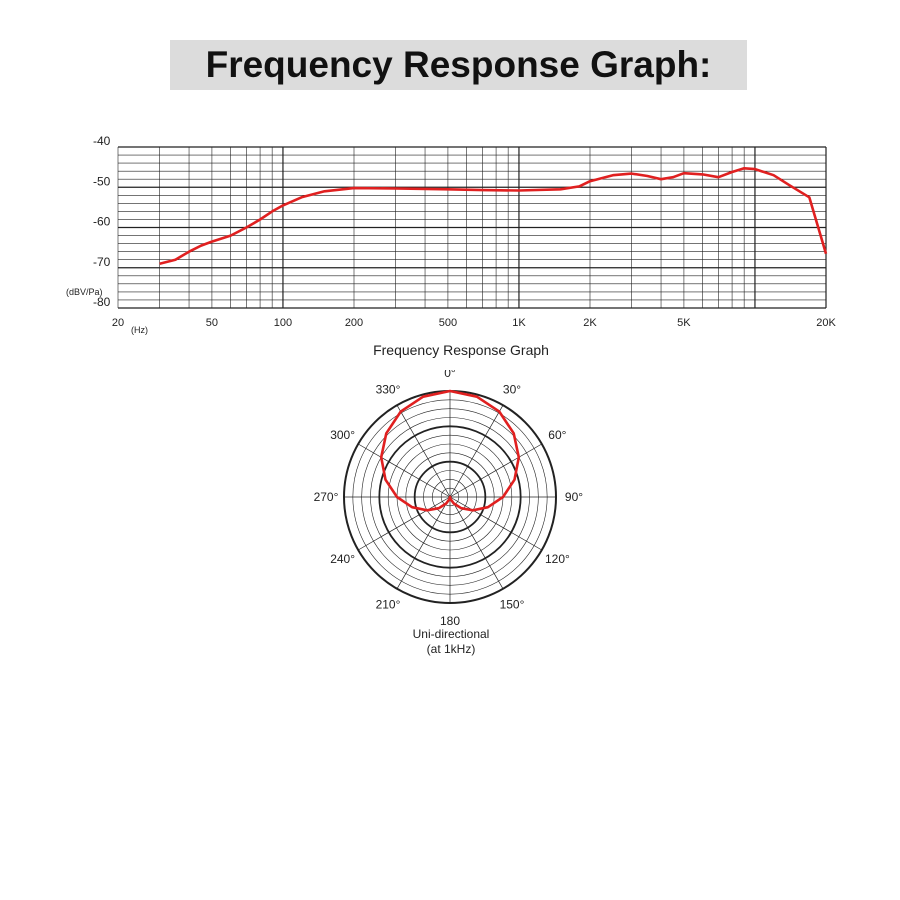 Image resolution: width=900 pixels, height=900 pixels. I want to click on polar-angle-label: 300°, so click(342, 435).